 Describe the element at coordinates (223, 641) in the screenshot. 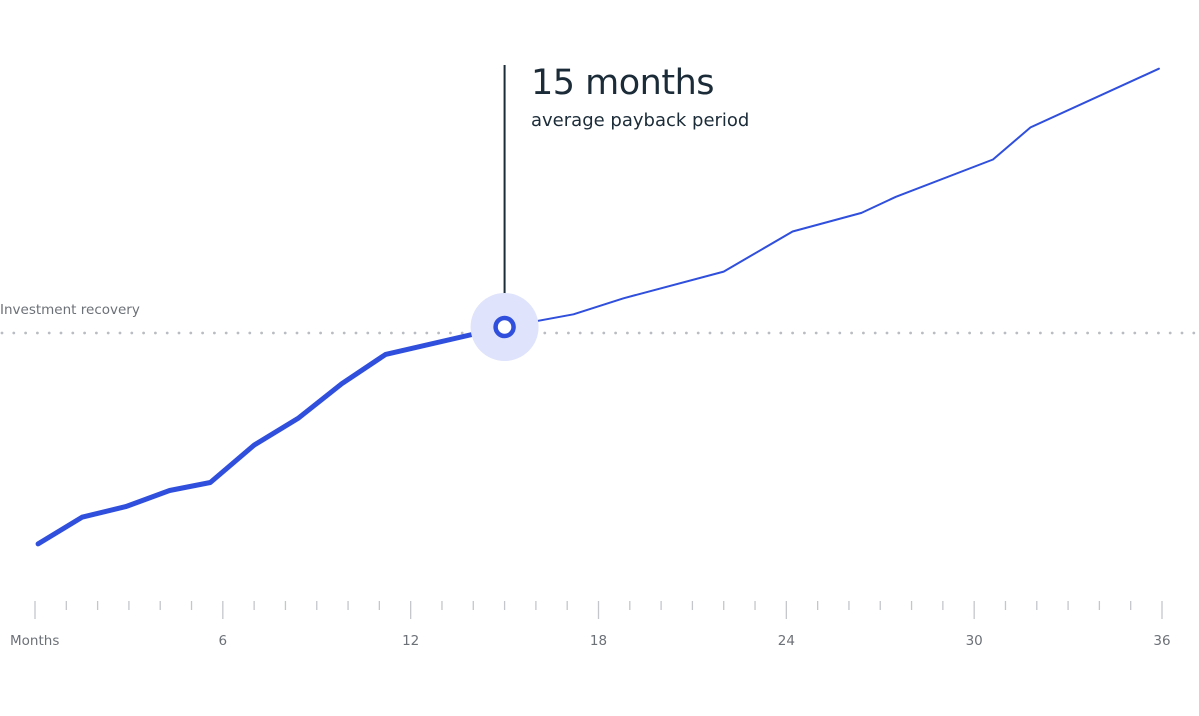

I see `x-tick-label: 6` at that location.